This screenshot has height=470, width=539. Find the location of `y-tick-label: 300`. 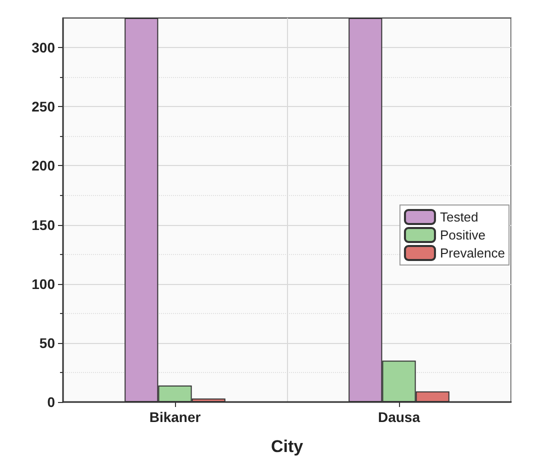

y-tick-label: 300 is located at coordinates (44, 48).